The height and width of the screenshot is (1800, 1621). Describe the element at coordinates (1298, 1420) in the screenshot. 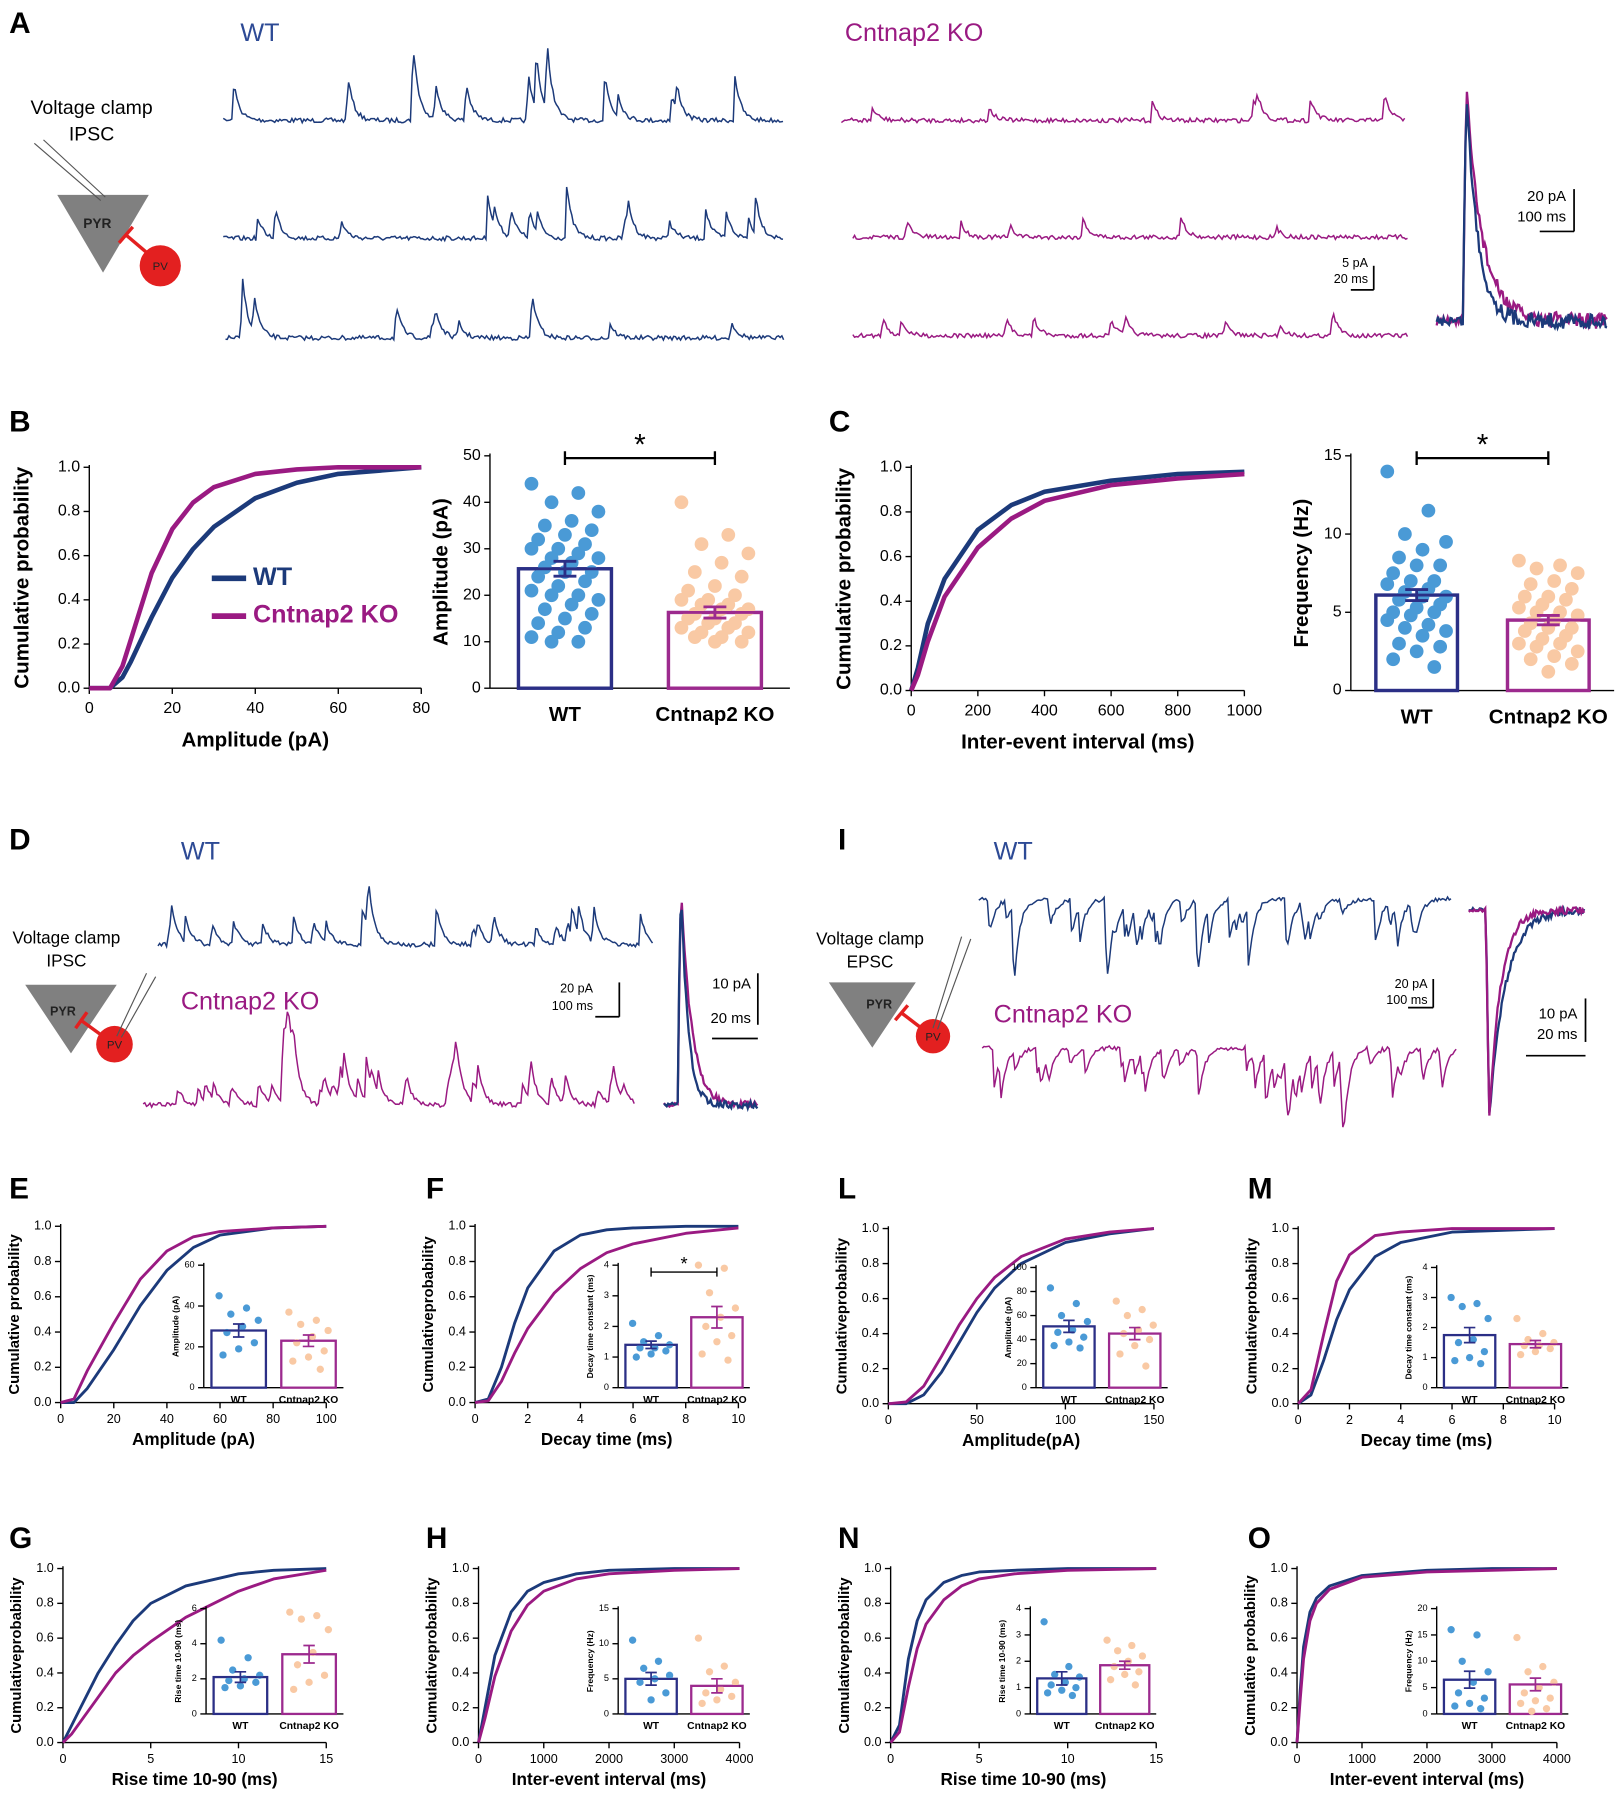

I see `x-tick-label: 0` at that location.